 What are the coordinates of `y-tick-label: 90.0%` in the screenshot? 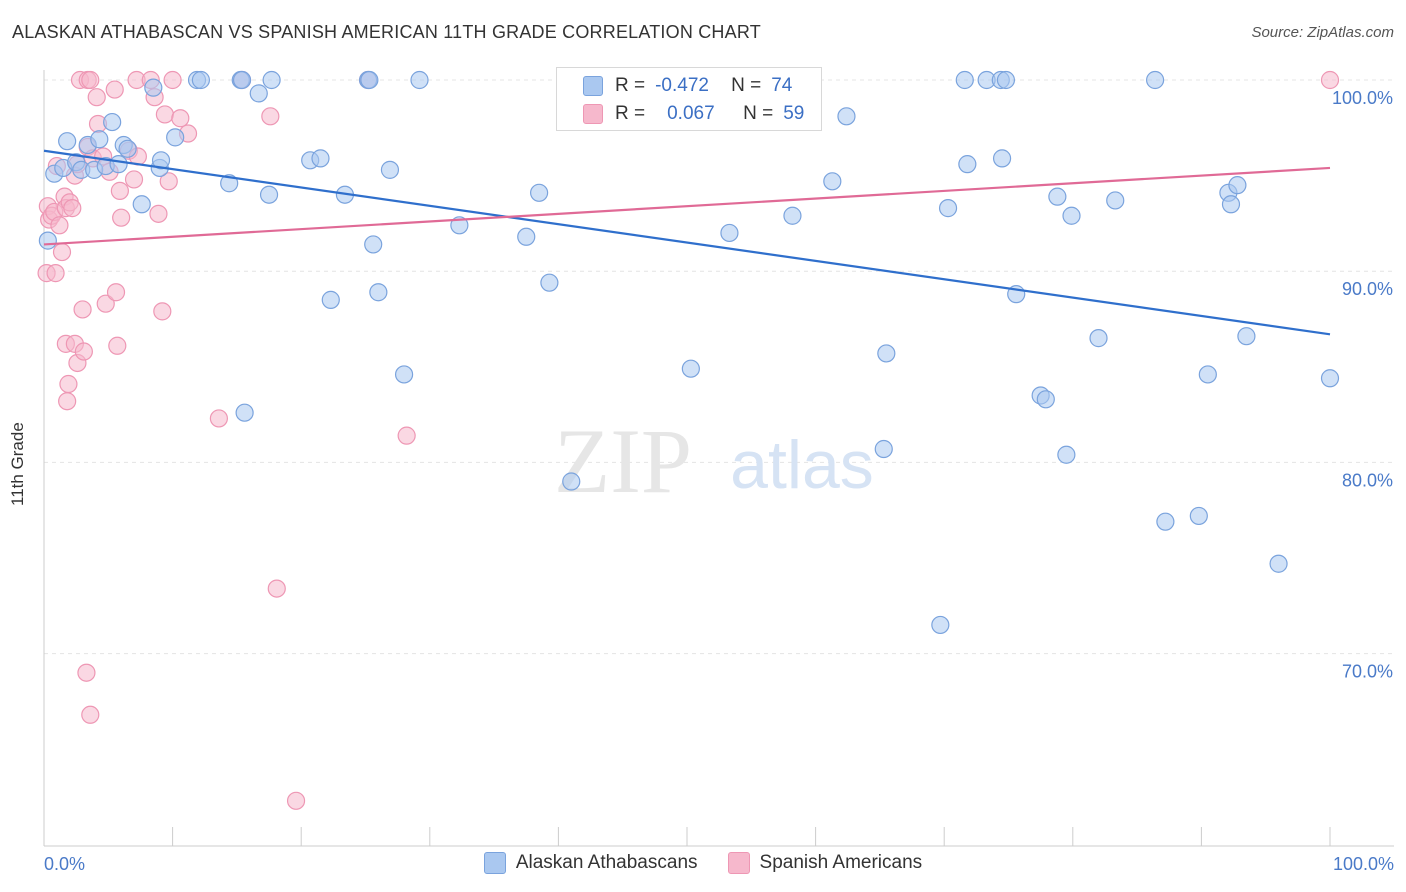 It's located at (1367, 289).